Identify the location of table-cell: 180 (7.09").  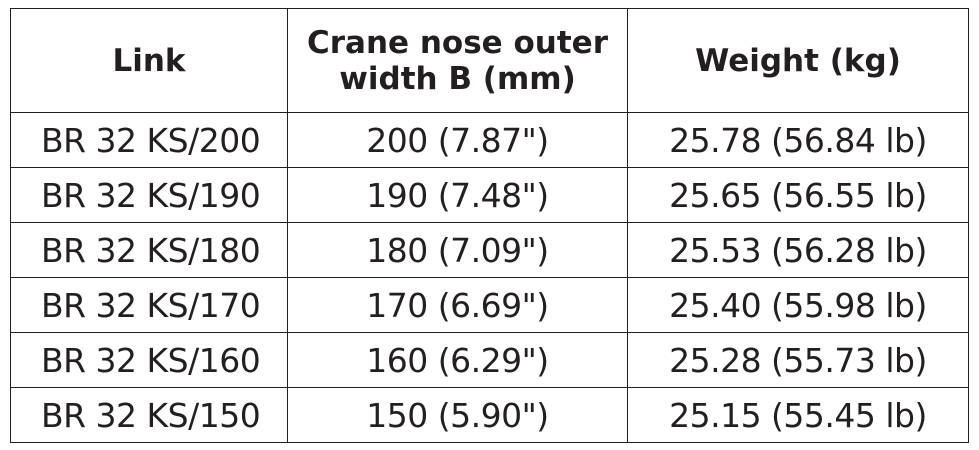
(457, 250).